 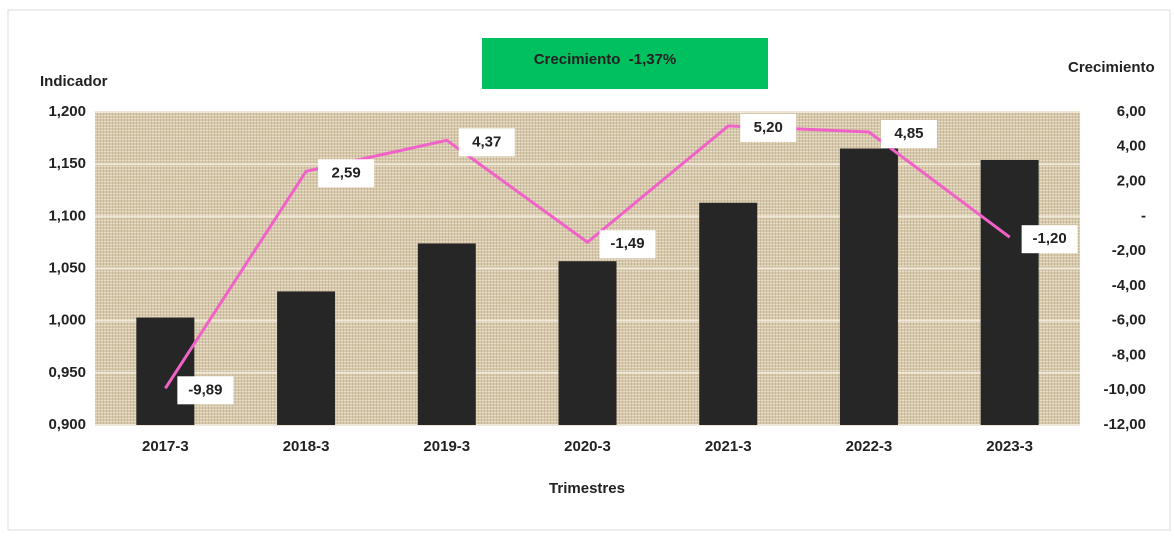 What do you see at coordinates (306, 446) in the screenshot?
I see `x-tick-label: 2018-3` at bounding box center [306, 446].